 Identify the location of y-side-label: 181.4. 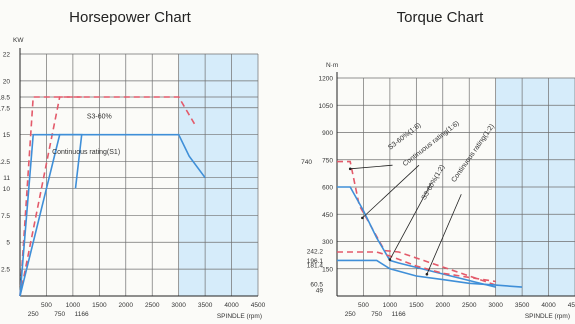
(315, 266).